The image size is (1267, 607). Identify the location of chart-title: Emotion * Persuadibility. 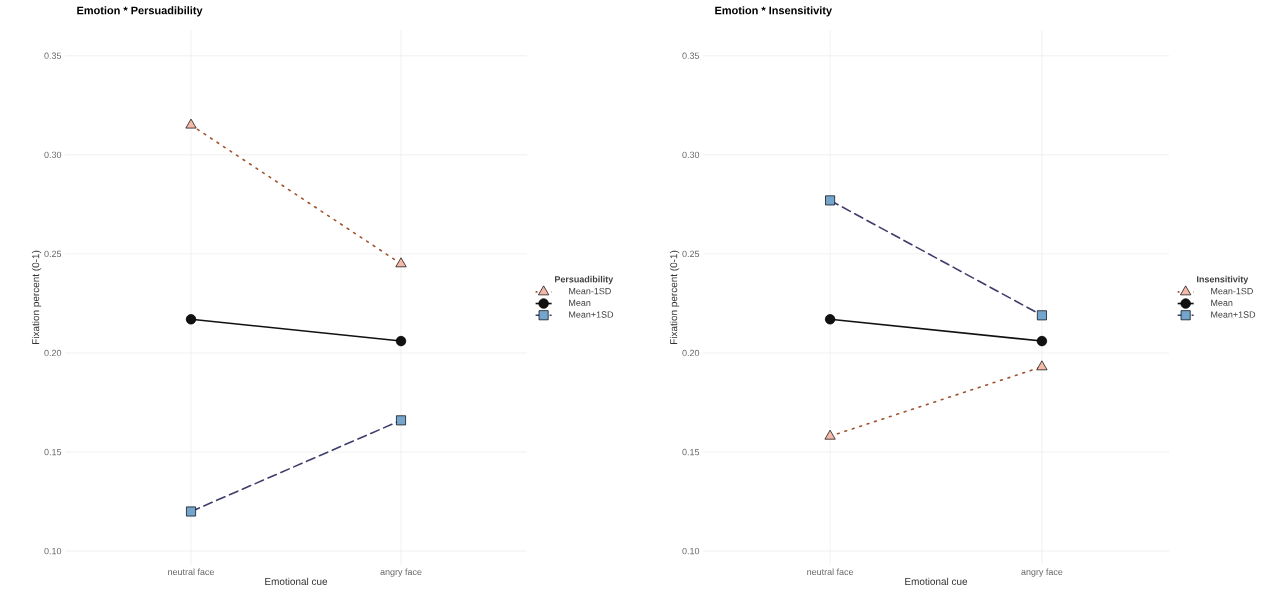
(140, 11).